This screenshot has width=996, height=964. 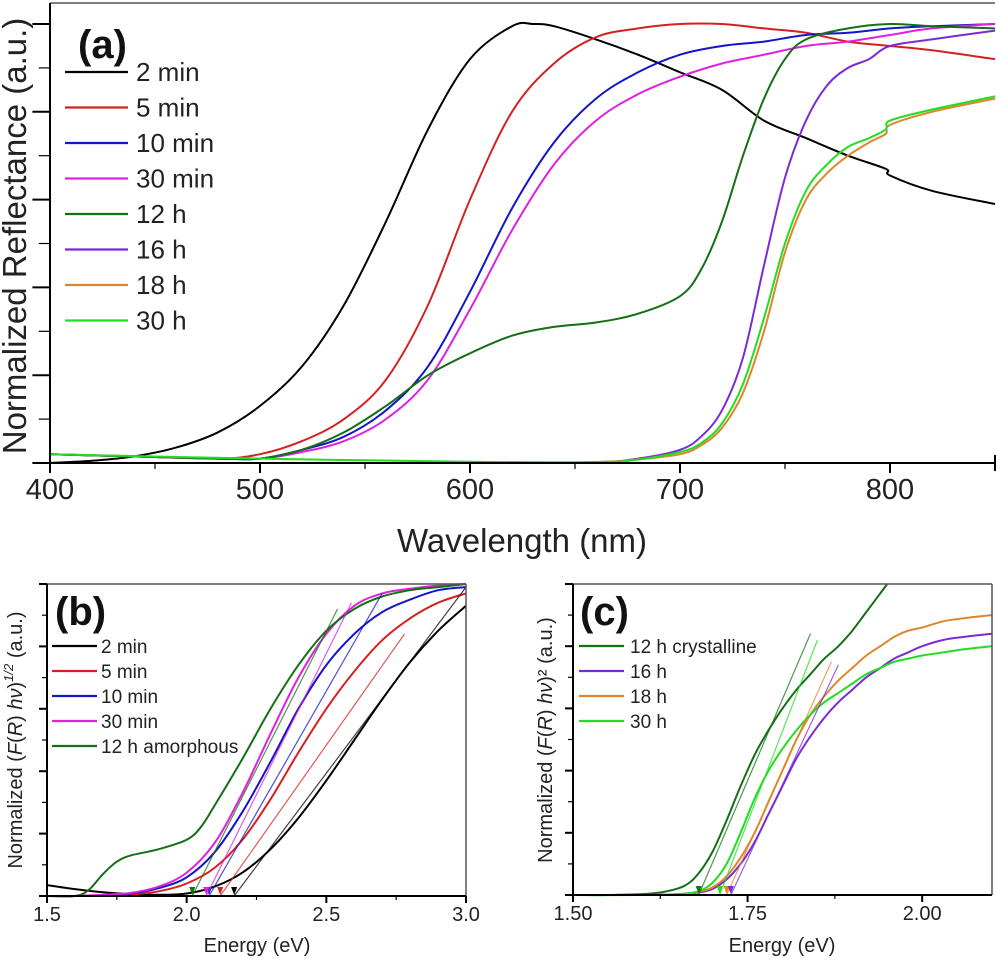 I want to click on tangent-line-16-h, so click(x=784, y=780).